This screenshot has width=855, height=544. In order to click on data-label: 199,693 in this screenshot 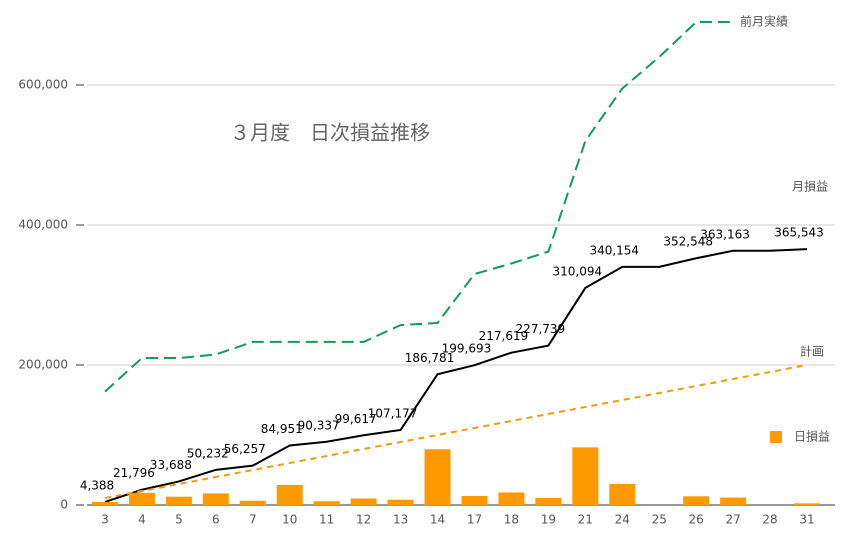, I will do `click(467, 349)`.